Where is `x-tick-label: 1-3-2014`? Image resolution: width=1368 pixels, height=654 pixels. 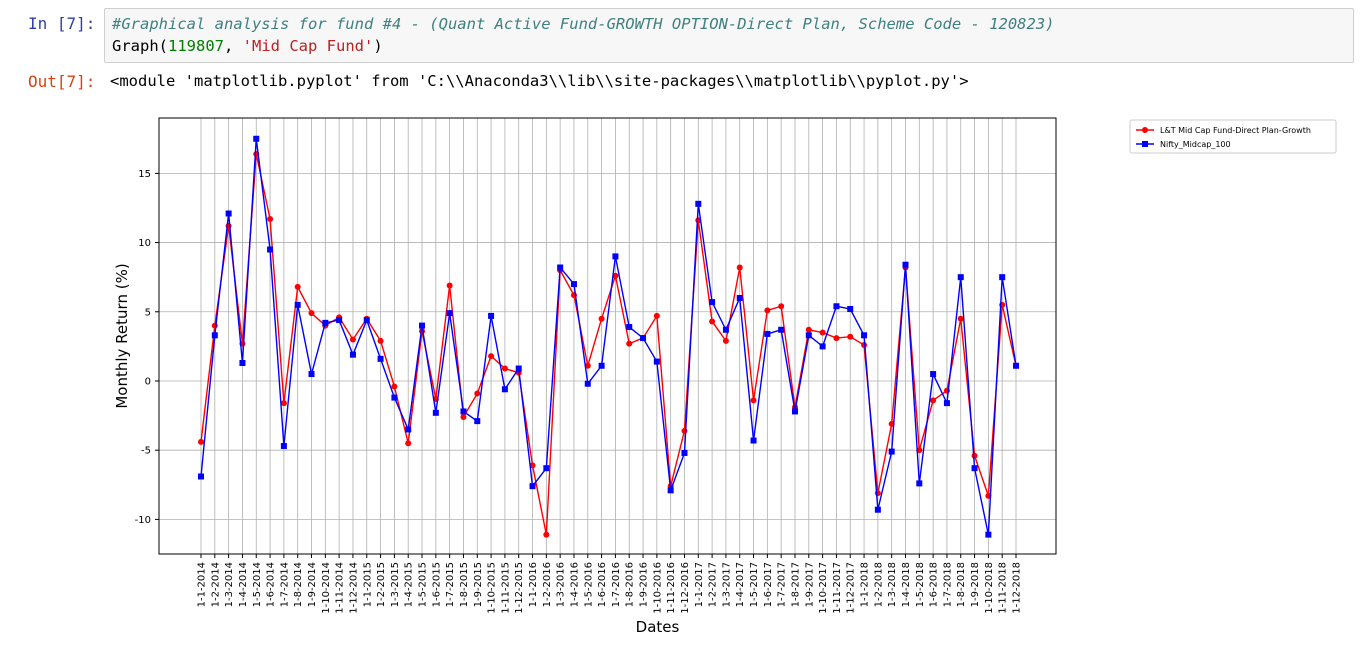 x-tick-label: 1-3-2014 is located at coordinates (229, 584).